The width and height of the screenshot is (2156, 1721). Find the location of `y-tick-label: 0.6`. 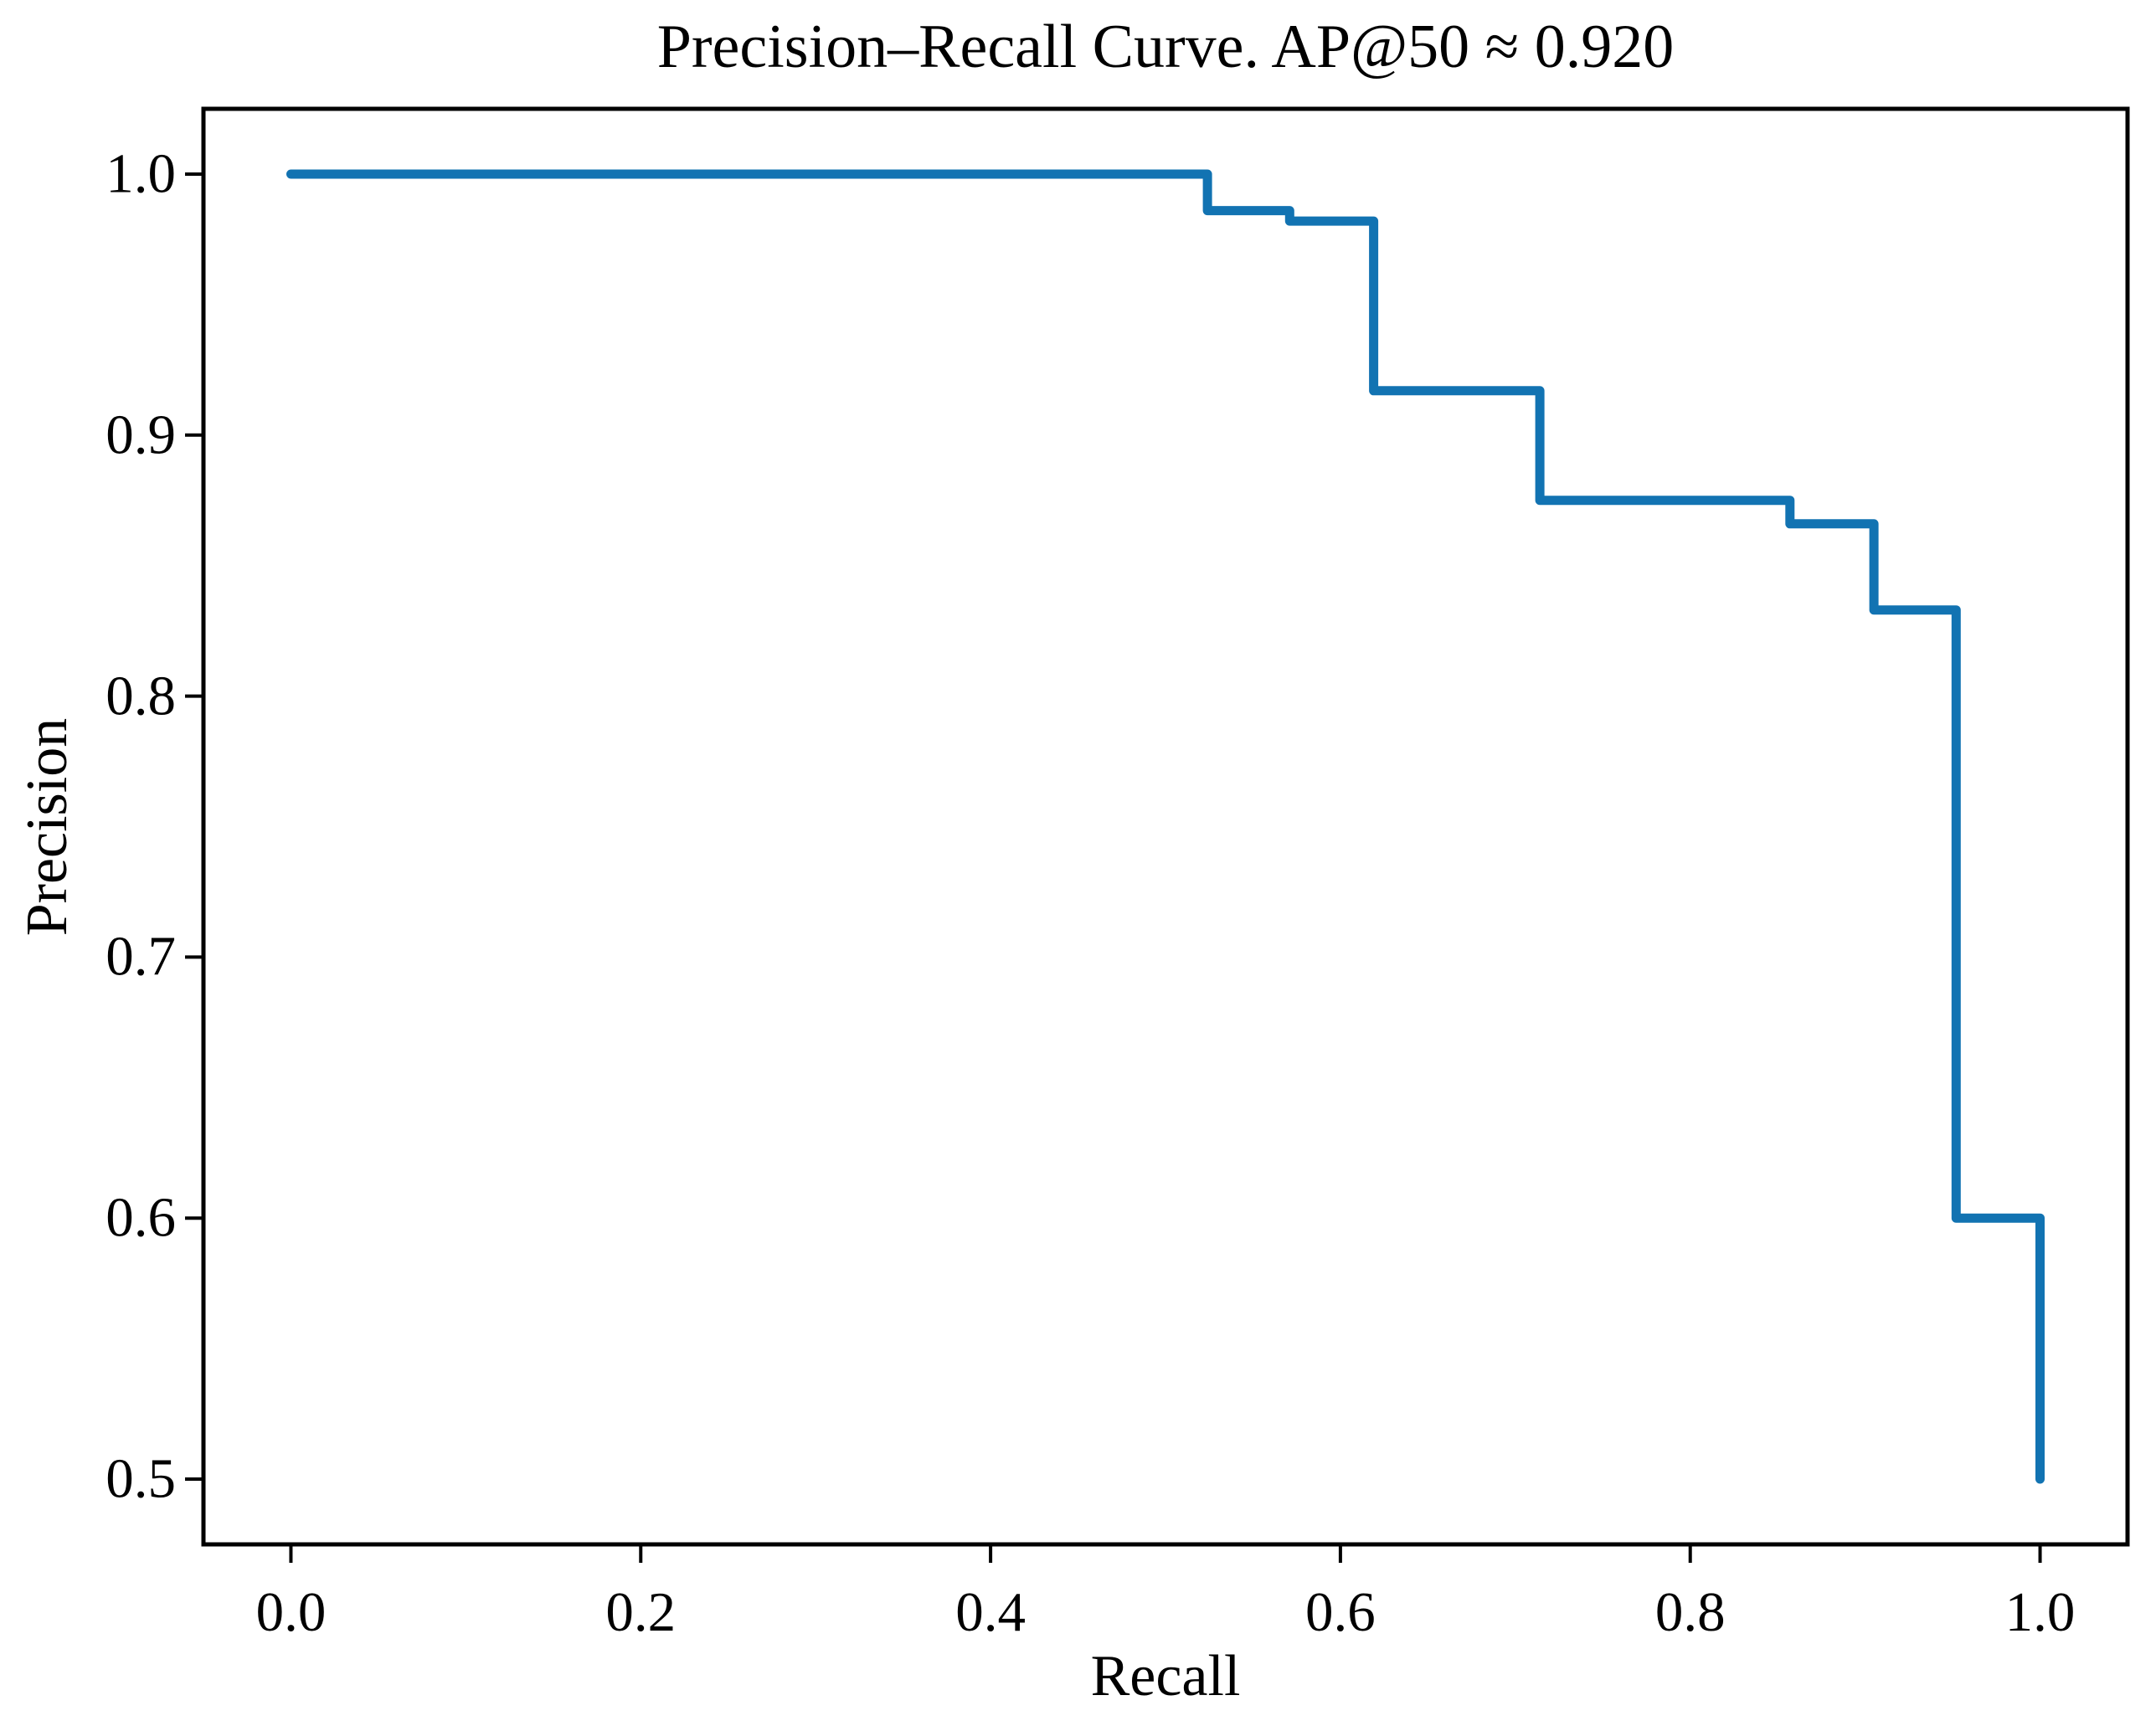

y-tick-label: 0.6 is located at coordinates (140, 1217).